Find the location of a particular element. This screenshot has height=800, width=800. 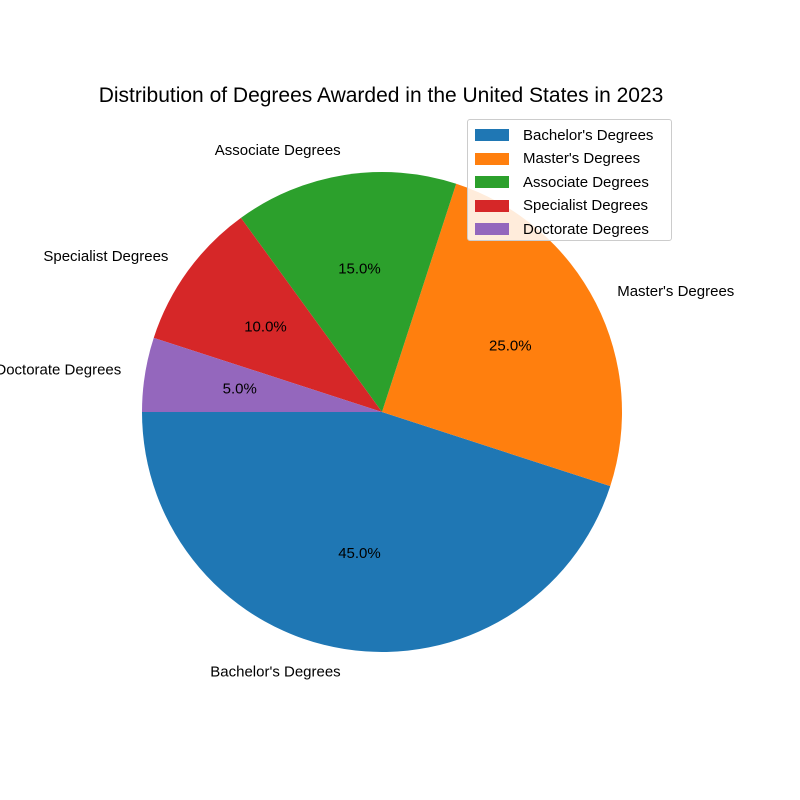

legend-label: Associate Degrees is located at coordinates (586, 182).